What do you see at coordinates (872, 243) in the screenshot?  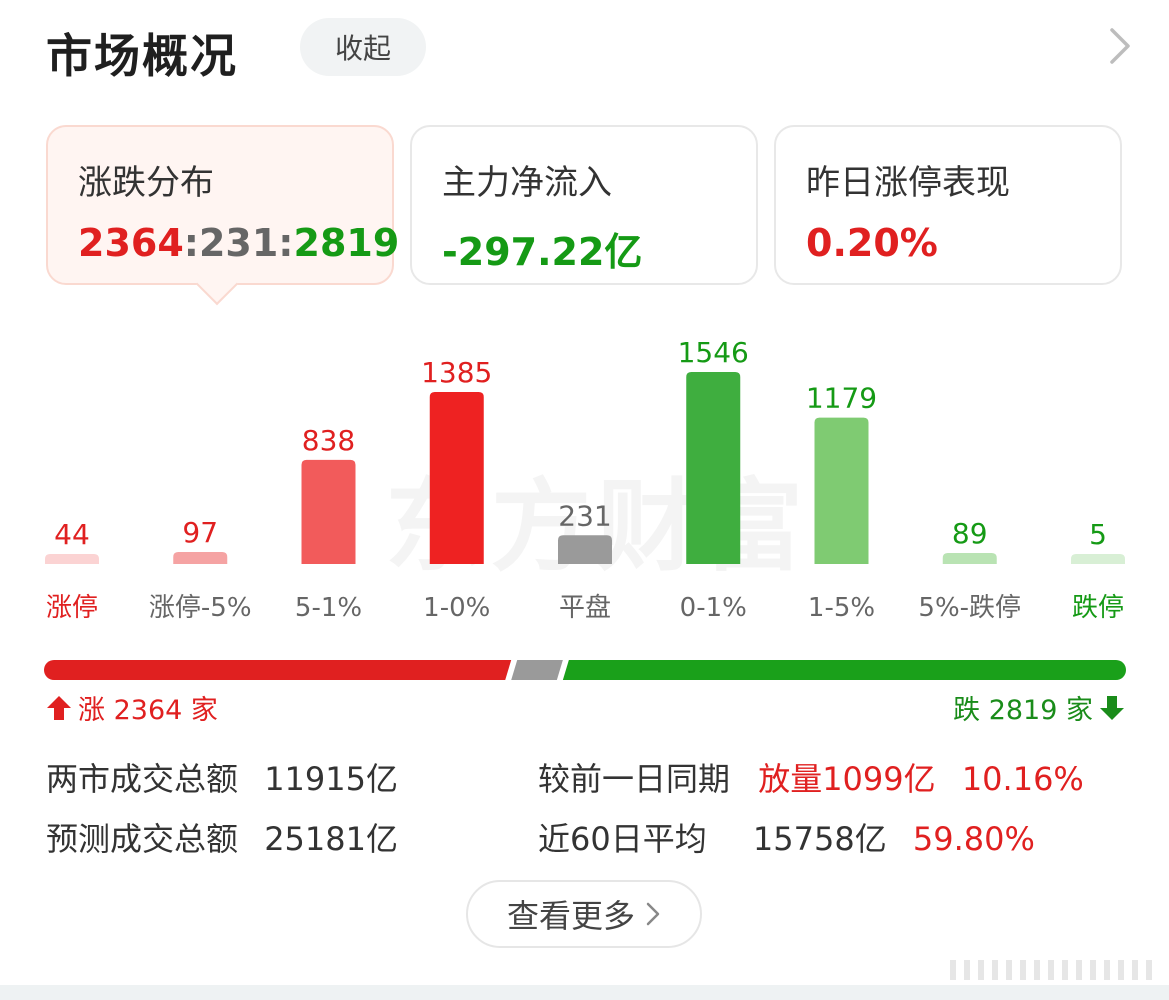 I see `limit-up-performance-value: 0.20%` at bounding box center [872, 243].